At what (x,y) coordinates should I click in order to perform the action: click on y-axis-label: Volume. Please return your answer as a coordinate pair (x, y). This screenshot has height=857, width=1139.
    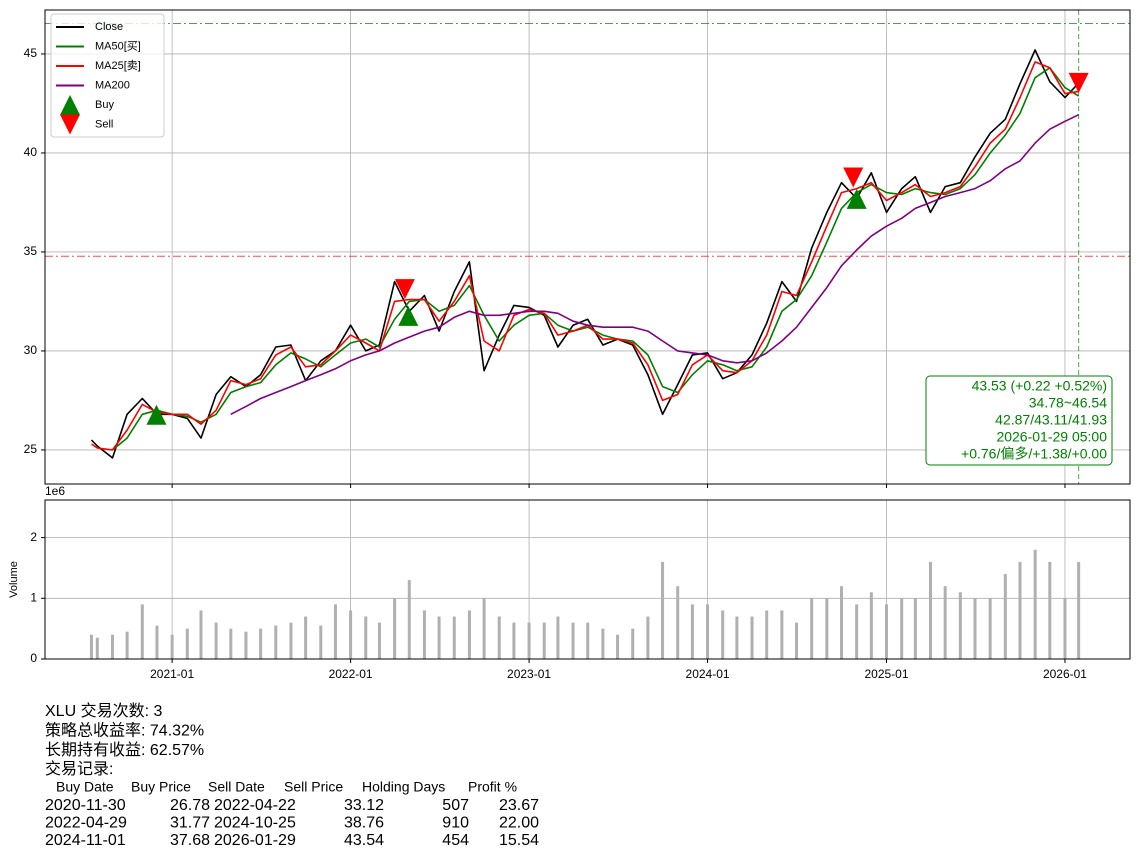
    Looking at the image, I should click on (14, 579).